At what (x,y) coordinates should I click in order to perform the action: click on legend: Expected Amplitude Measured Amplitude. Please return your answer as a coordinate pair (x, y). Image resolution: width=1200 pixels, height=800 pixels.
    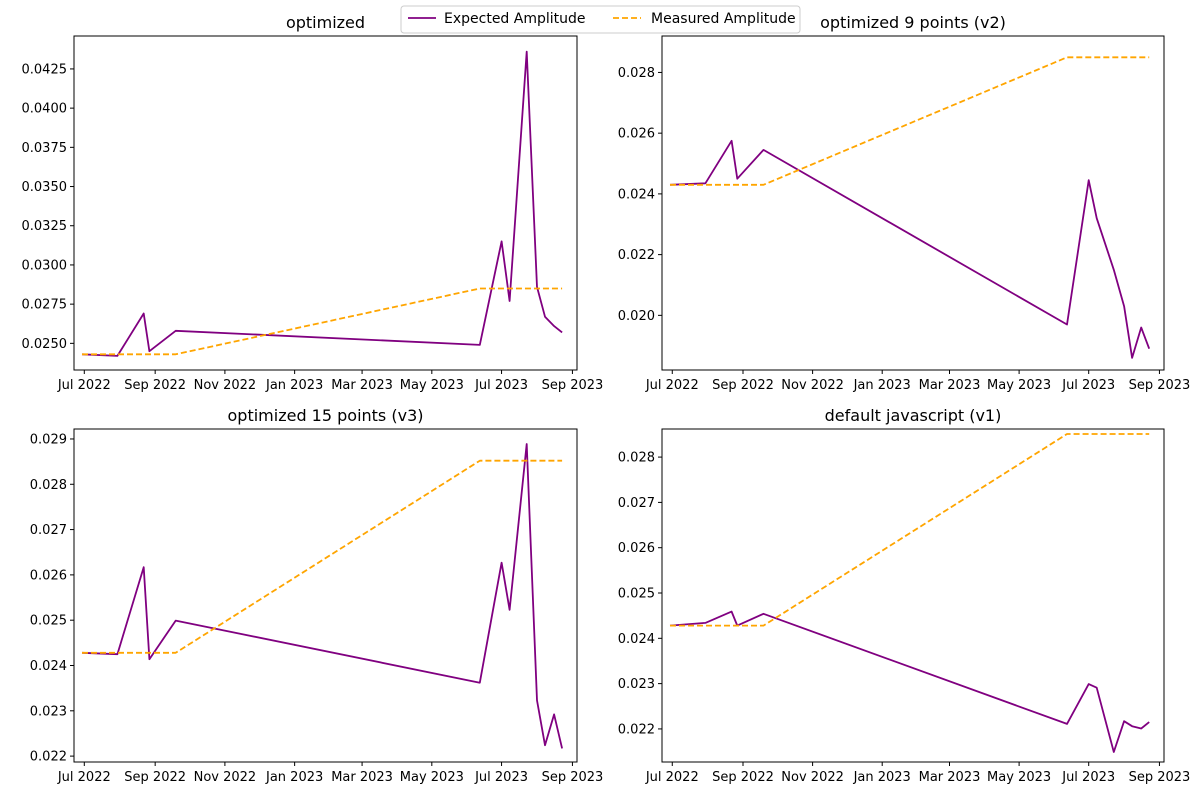
    Looking at the image, I should click on (600, 19).